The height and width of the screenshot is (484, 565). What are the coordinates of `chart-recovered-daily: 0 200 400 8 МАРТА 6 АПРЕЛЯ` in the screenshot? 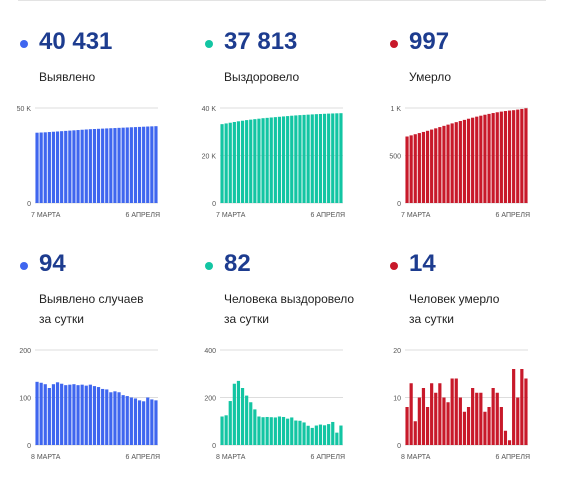 It's located at (274, 404).